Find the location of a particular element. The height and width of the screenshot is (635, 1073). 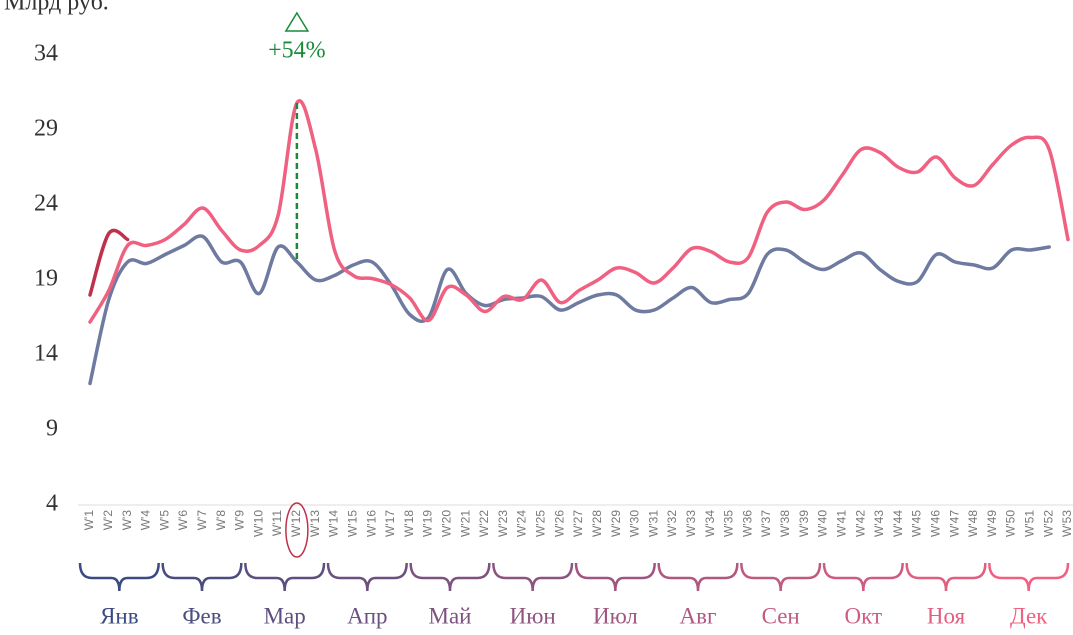

x-tick-label: W'22 is located at coordinates (484, 523).